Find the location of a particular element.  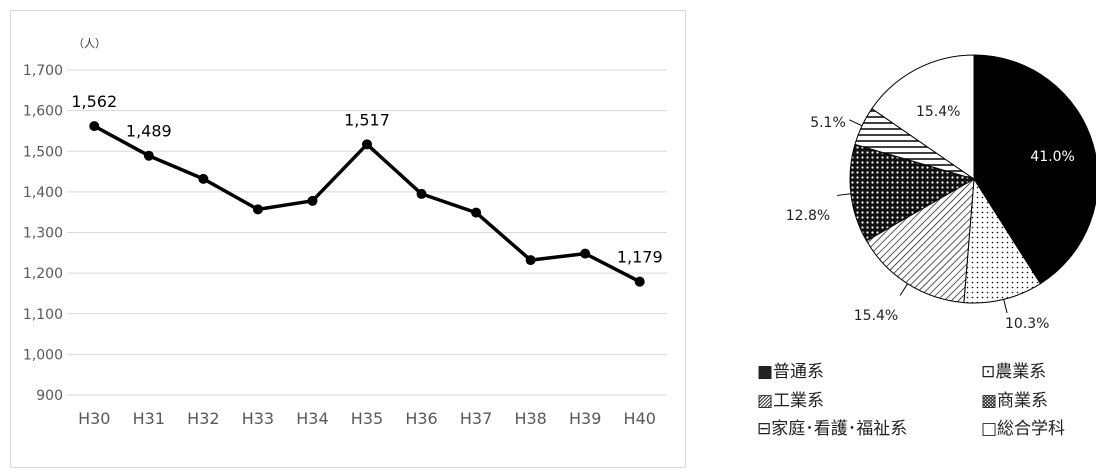

legend-item: ■普通系 is located at coordinates (791, 372).